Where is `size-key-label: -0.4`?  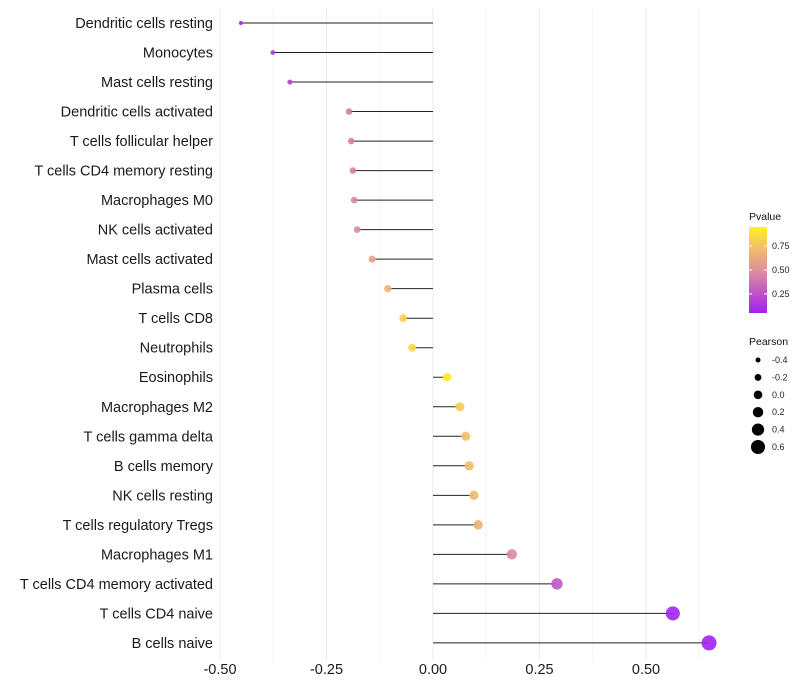
size-key-label: -0.4 is located at coordinates (780, 360).